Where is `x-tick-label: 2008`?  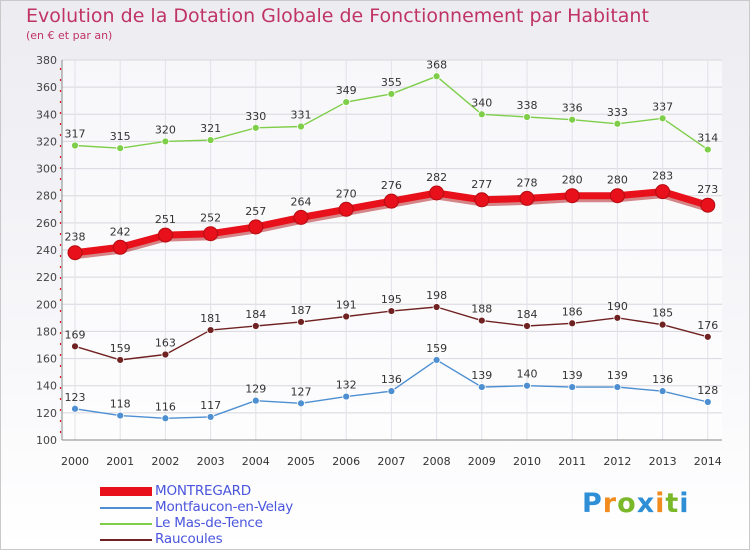
x-tick-label: 2008 is located at coordinates (437, 461).